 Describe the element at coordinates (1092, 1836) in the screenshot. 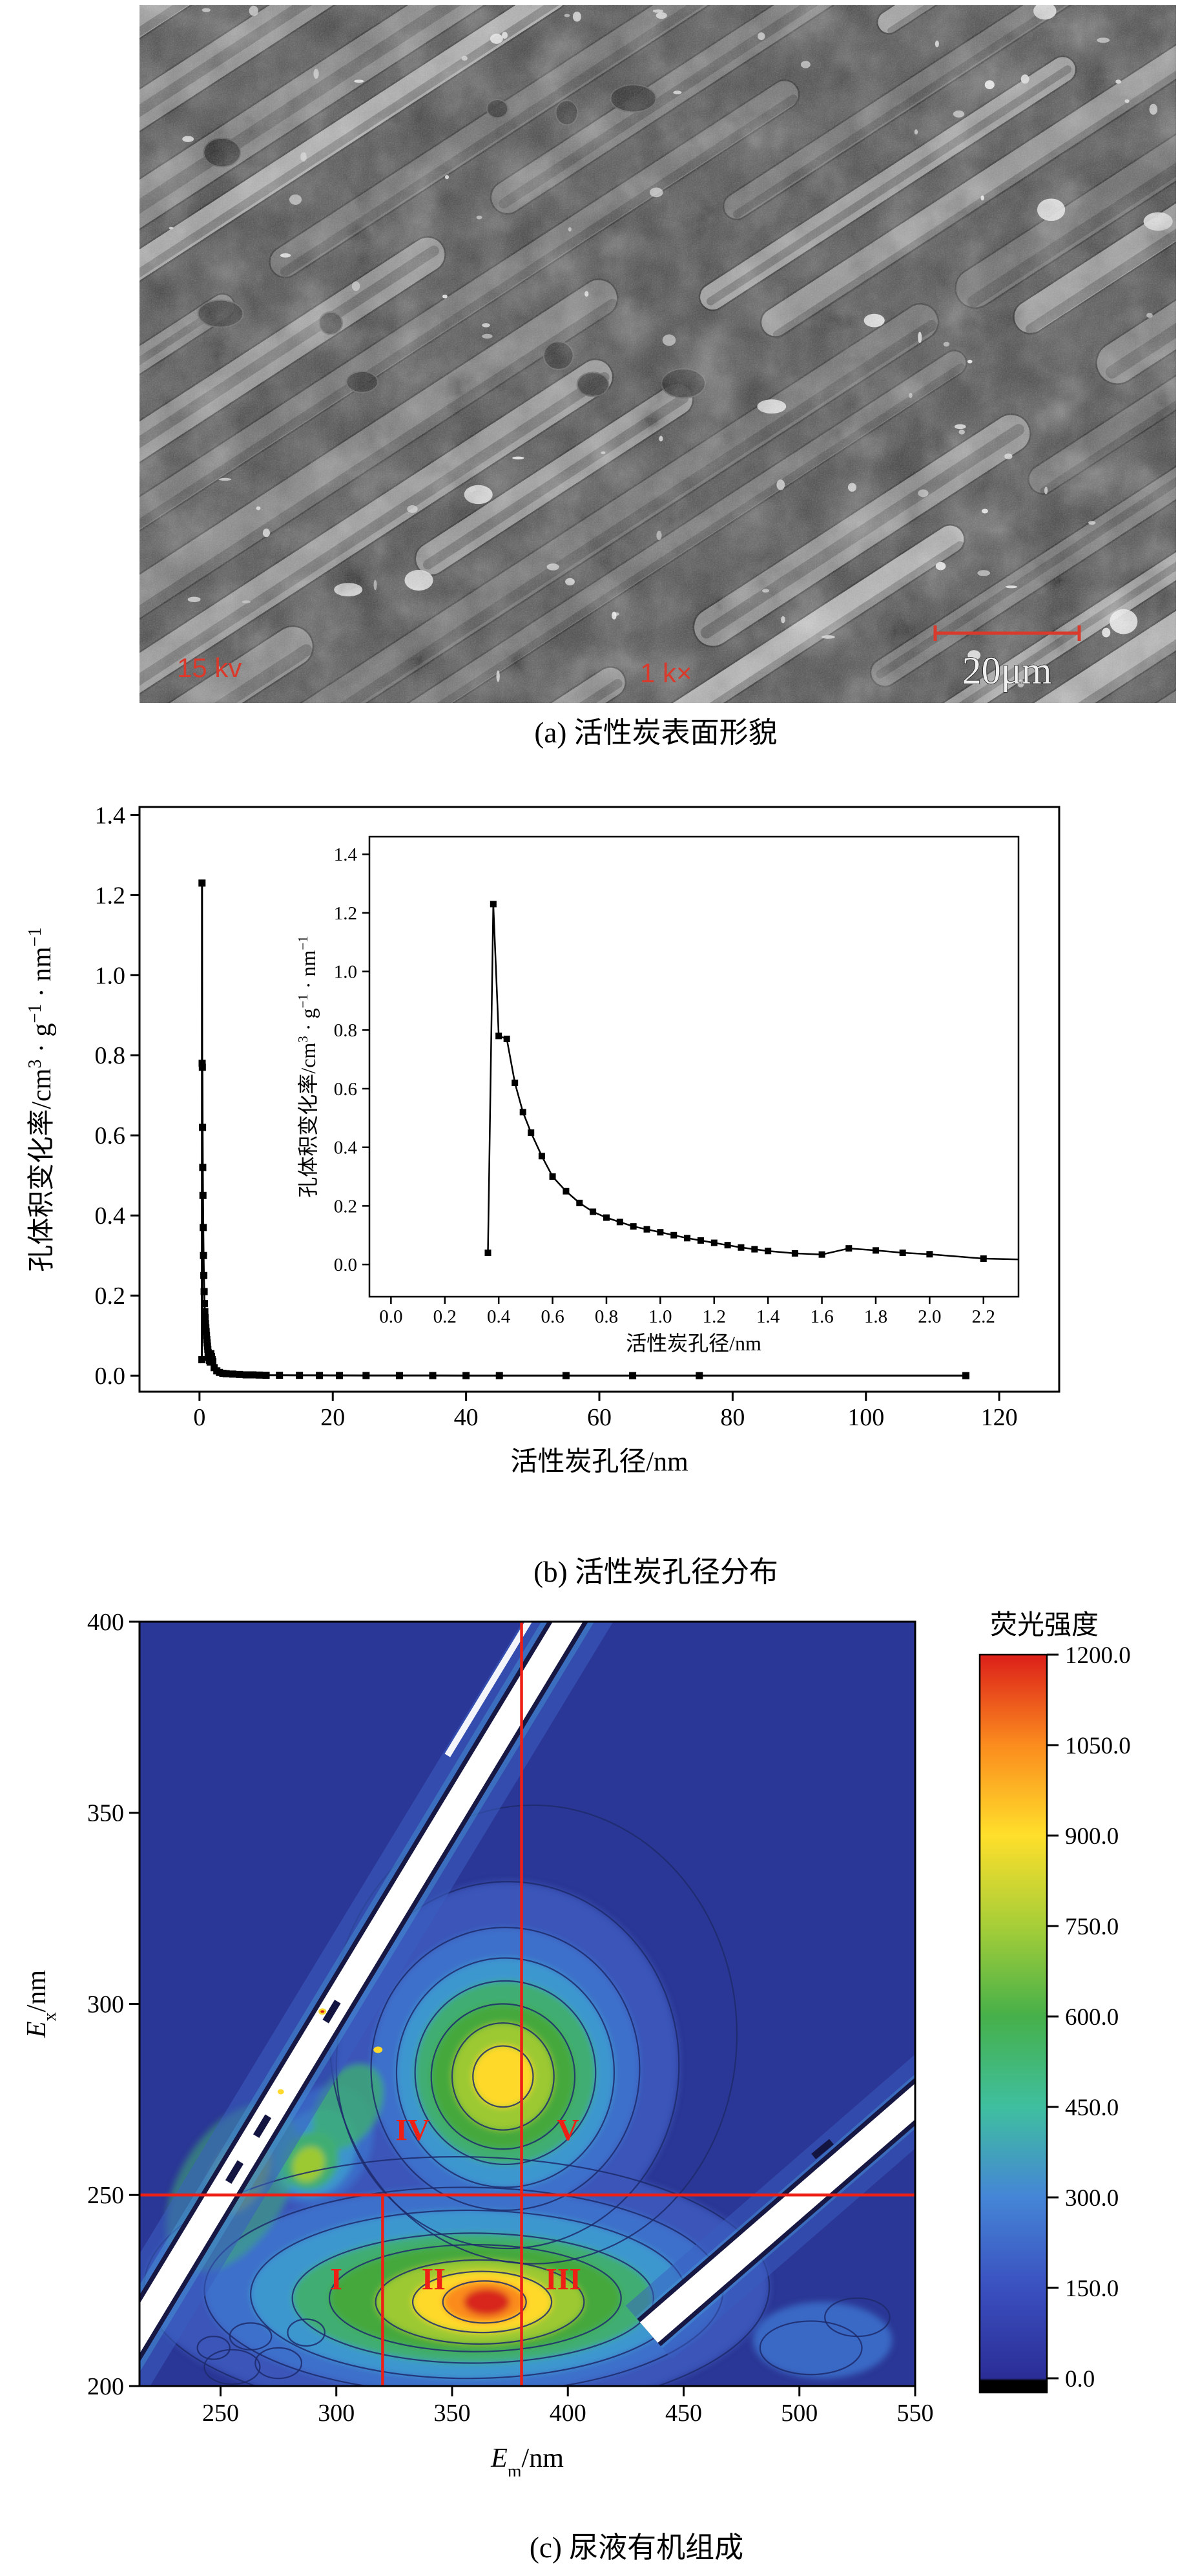

I see `colorbar-tick-label: 900.0` at that location.